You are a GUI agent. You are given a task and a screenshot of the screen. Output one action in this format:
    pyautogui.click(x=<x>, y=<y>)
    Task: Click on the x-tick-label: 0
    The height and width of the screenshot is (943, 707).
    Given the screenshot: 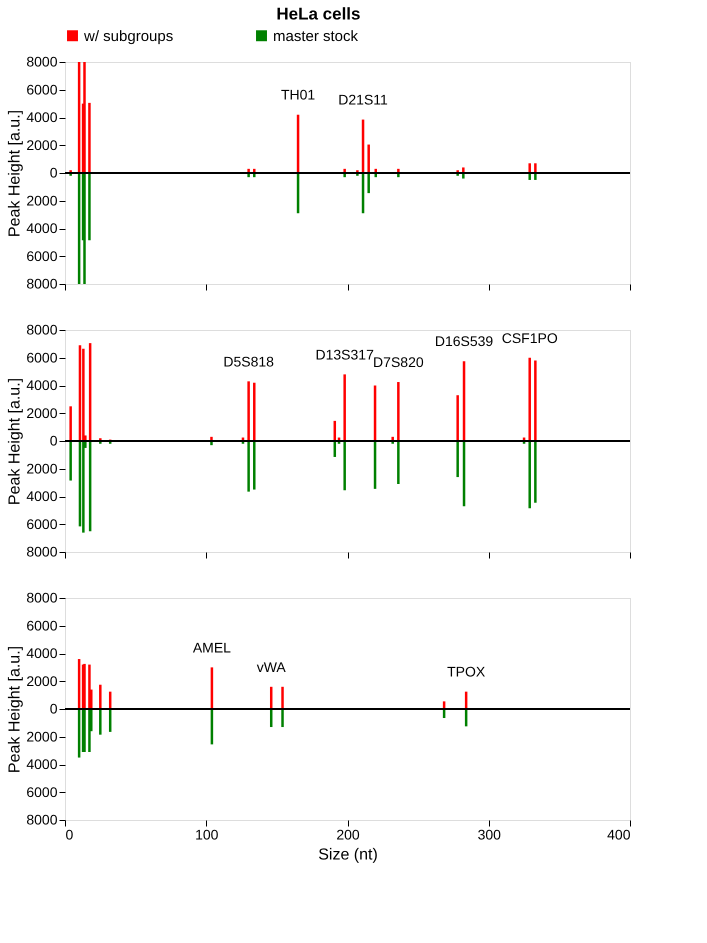 What is the action you would take?
    pyautogui.click(x=70, y=834)
    